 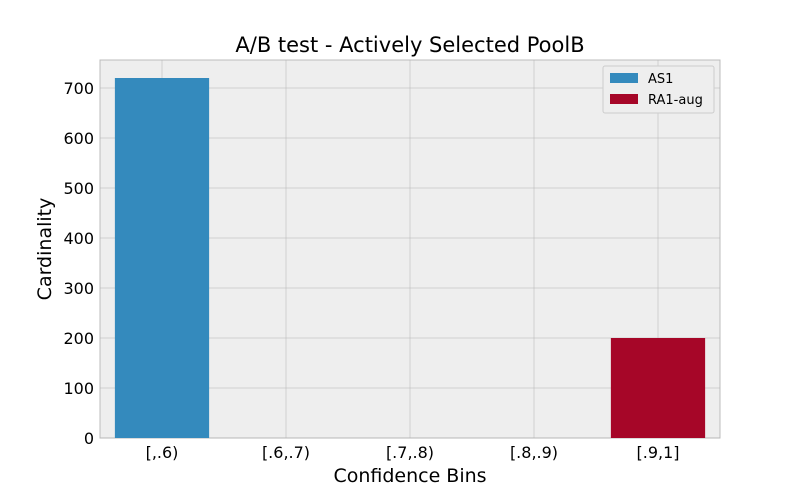 I want to click on y-tick-label: 0, so click(x=89, y=438).